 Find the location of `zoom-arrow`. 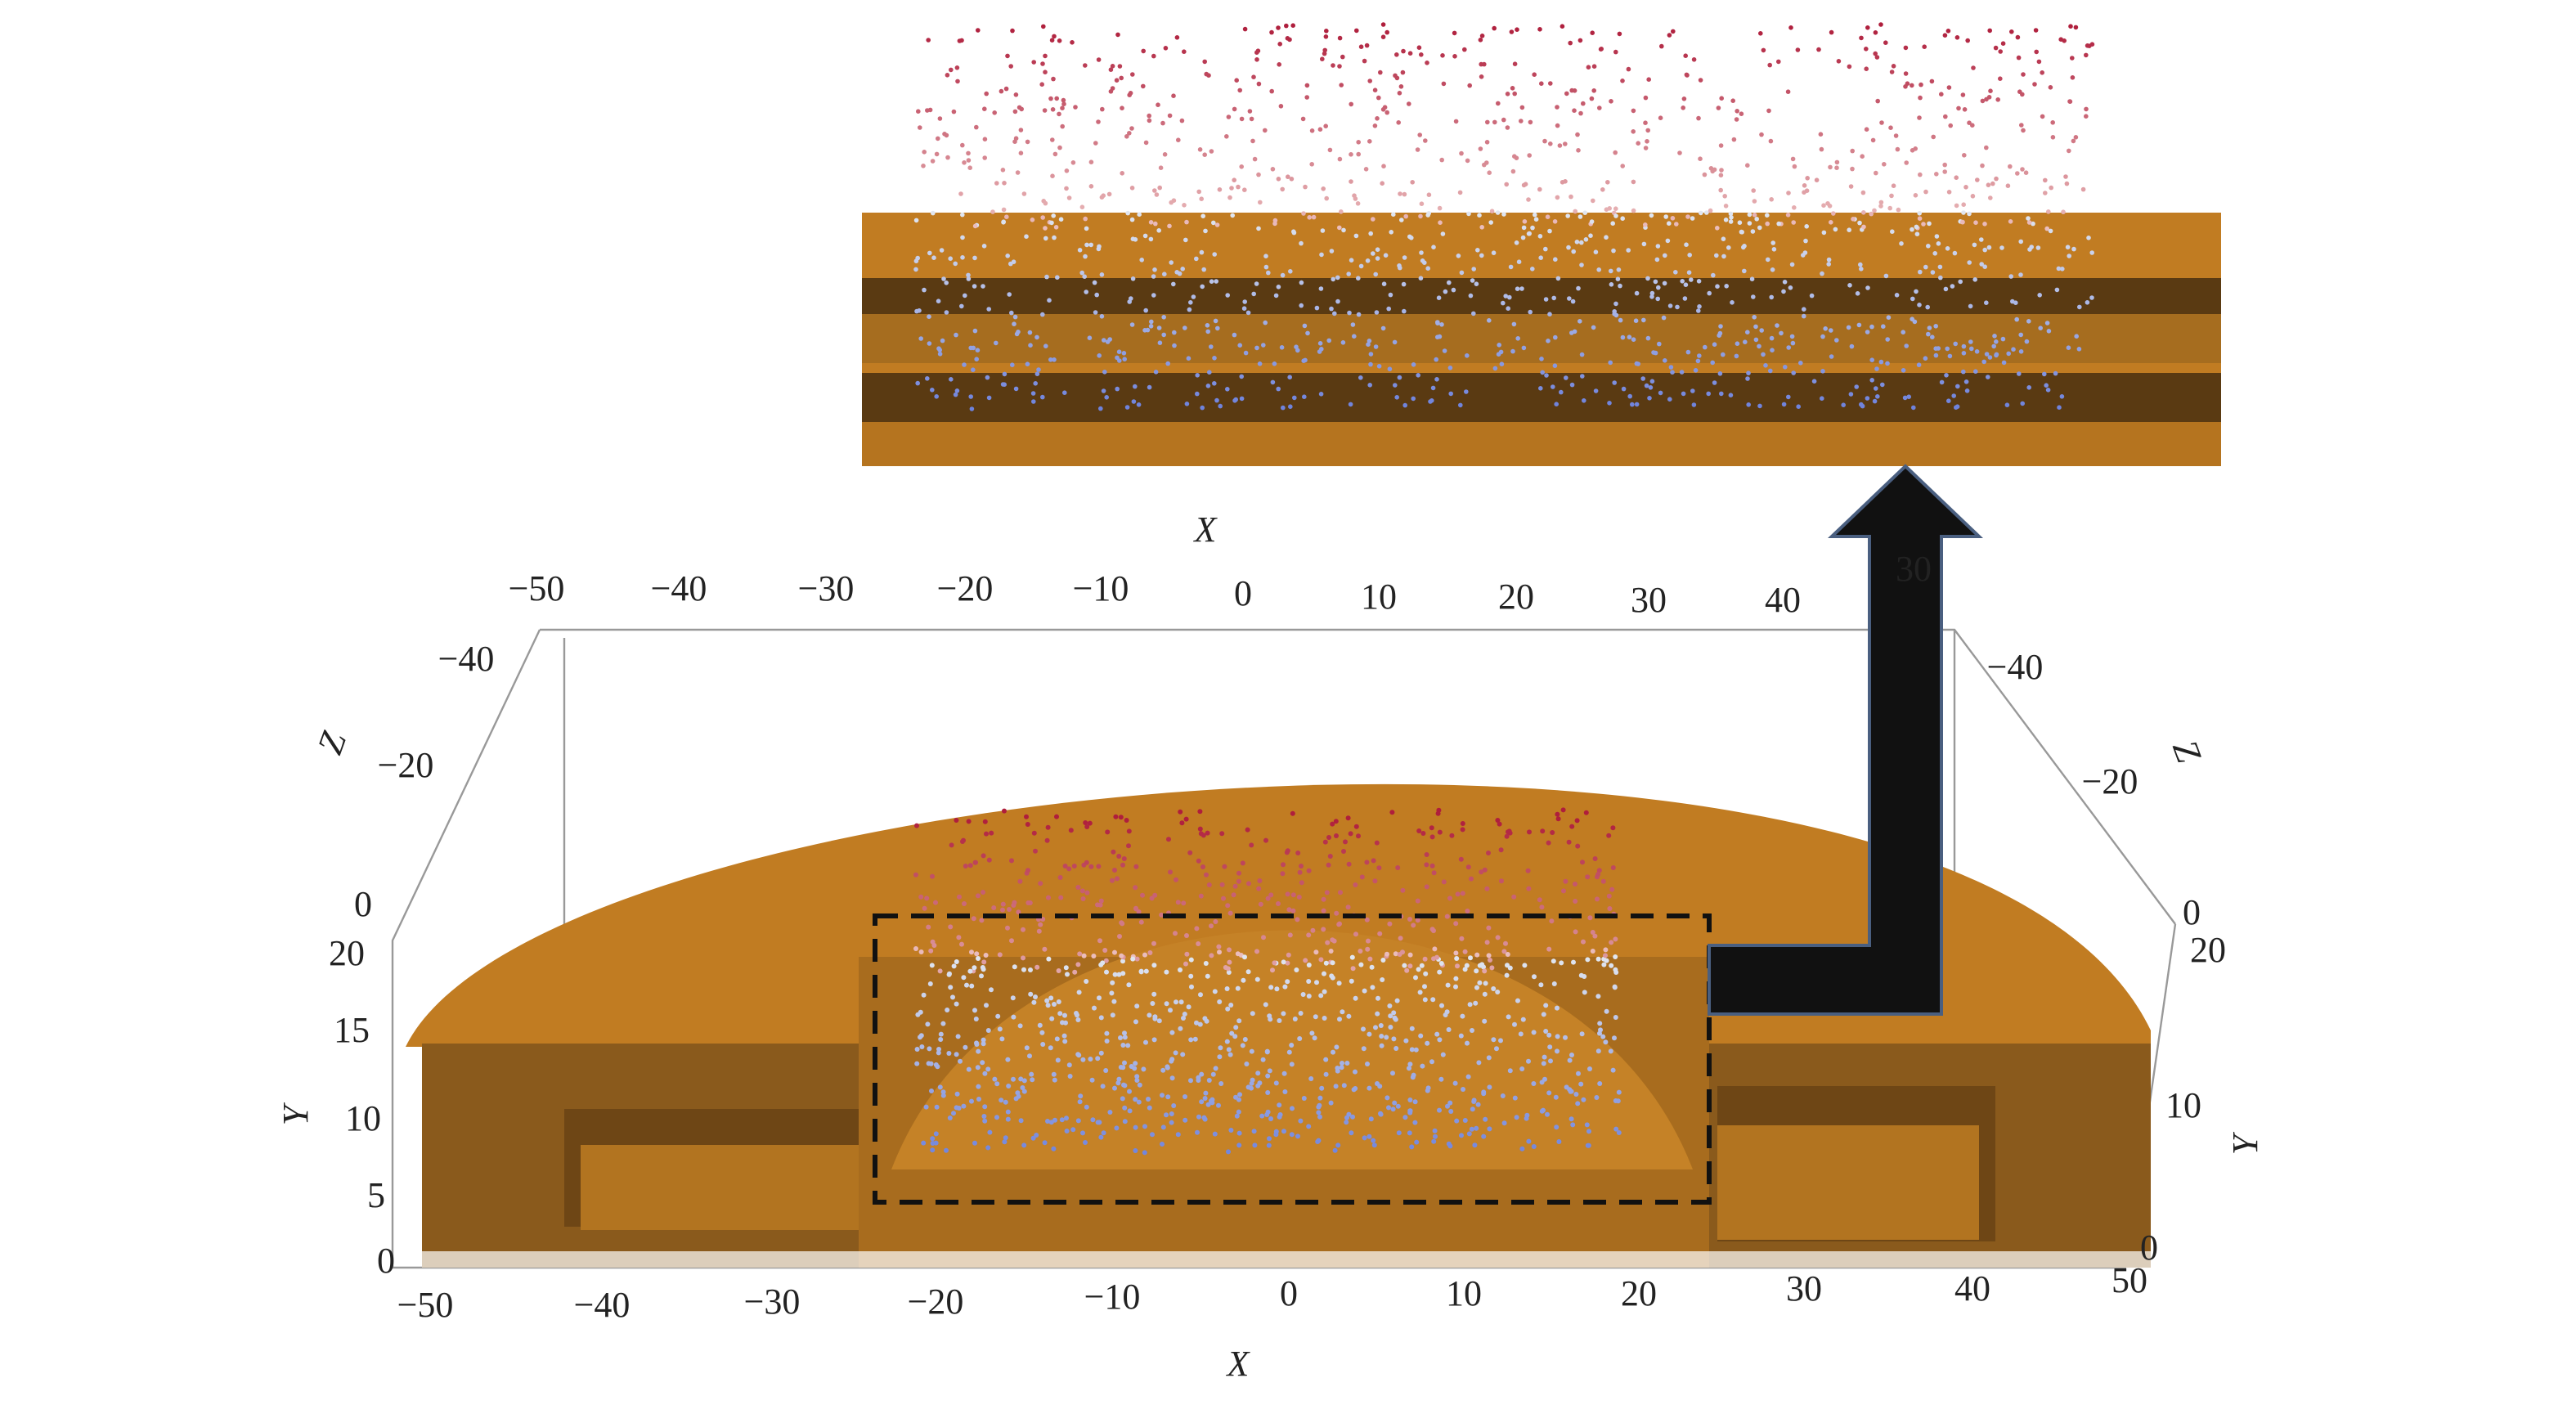

zoom-arrow is located at coordinates (1846, 740).